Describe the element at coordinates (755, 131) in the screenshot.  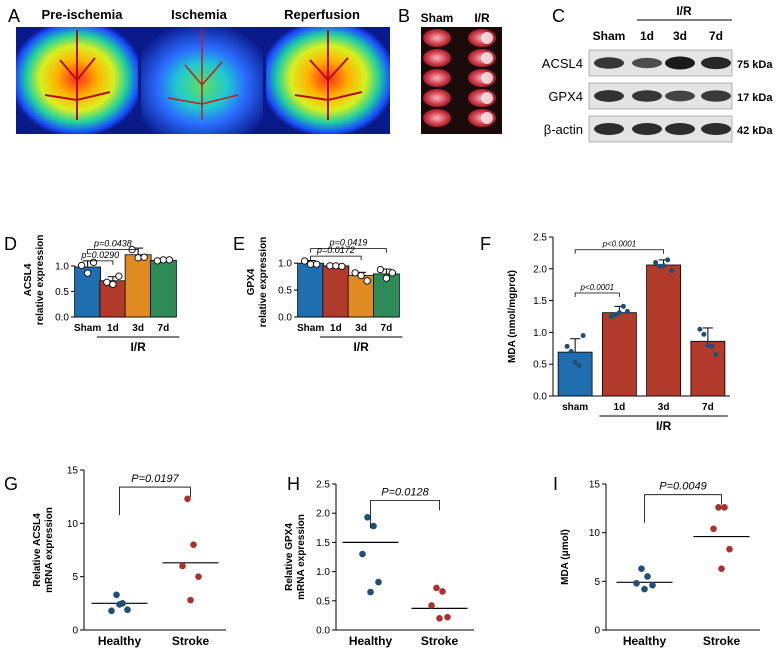
I see `blot-kda-3: 42 kDa` at that location.